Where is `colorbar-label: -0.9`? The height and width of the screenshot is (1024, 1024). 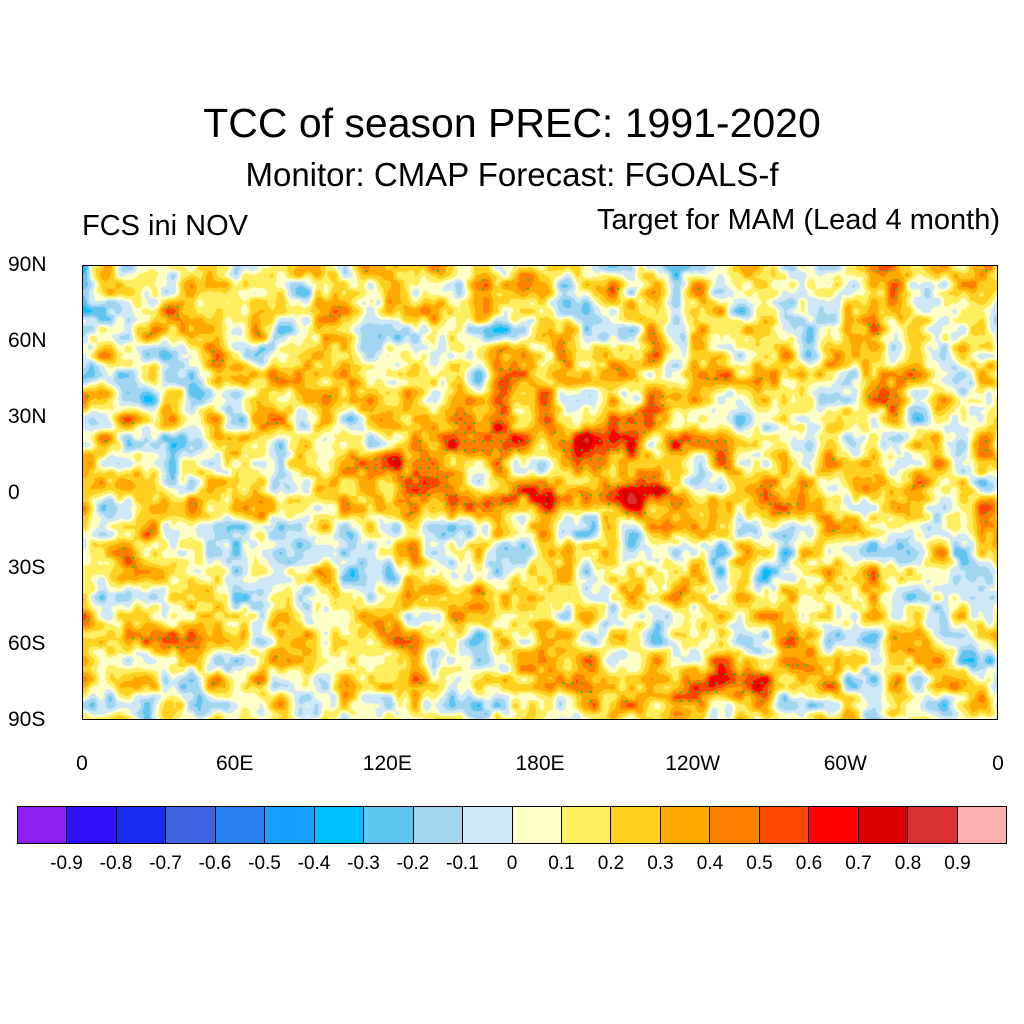 colorbar-label: -0.9 is located at coordinates (66, 863).